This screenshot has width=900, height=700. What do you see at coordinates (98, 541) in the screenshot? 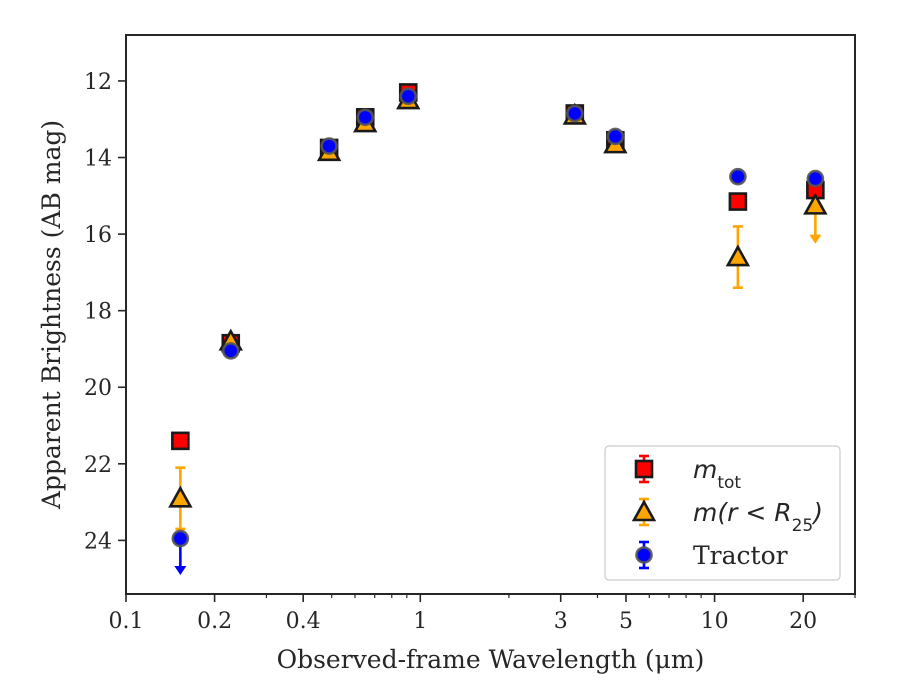
I see `y-tick-label: 24` at bounding box center [98, 541].